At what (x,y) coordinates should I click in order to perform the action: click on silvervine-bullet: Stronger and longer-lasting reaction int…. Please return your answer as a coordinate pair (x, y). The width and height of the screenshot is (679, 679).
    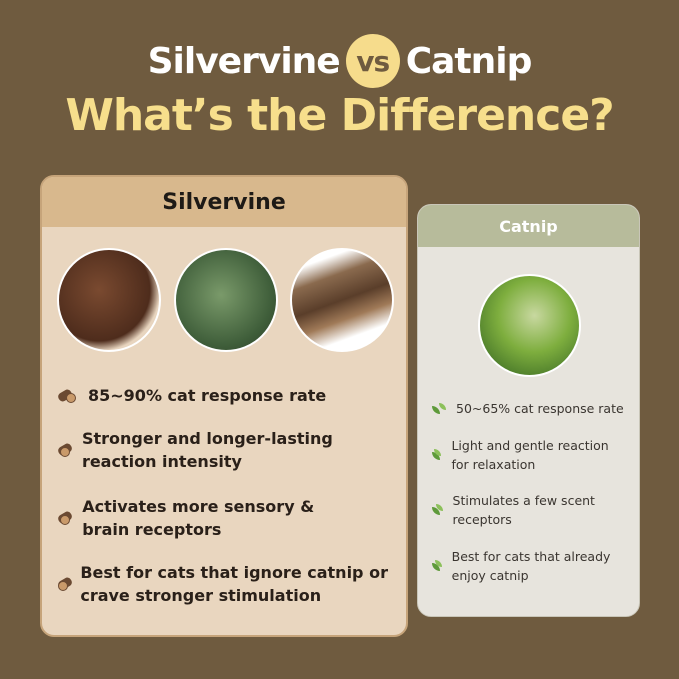
    Looking at the image, I should click on (208, 450).